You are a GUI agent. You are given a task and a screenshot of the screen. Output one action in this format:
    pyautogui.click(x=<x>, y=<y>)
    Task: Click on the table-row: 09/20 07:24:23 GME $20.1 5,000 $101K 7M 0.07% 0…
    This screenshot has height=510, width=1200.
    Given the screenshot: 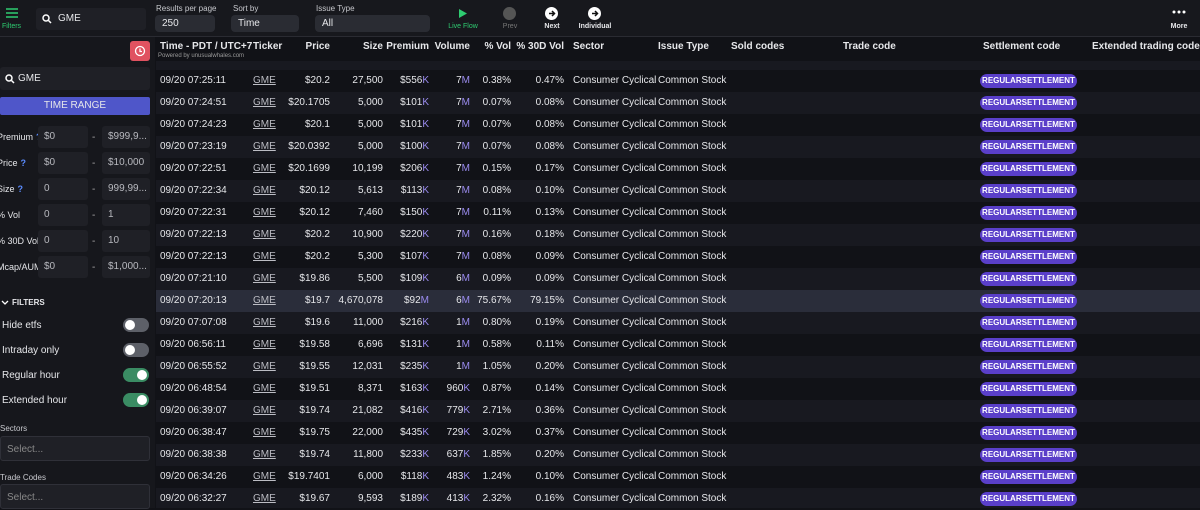 What is the action you would take?
    pyautogui.click(x=678, y=125)
    